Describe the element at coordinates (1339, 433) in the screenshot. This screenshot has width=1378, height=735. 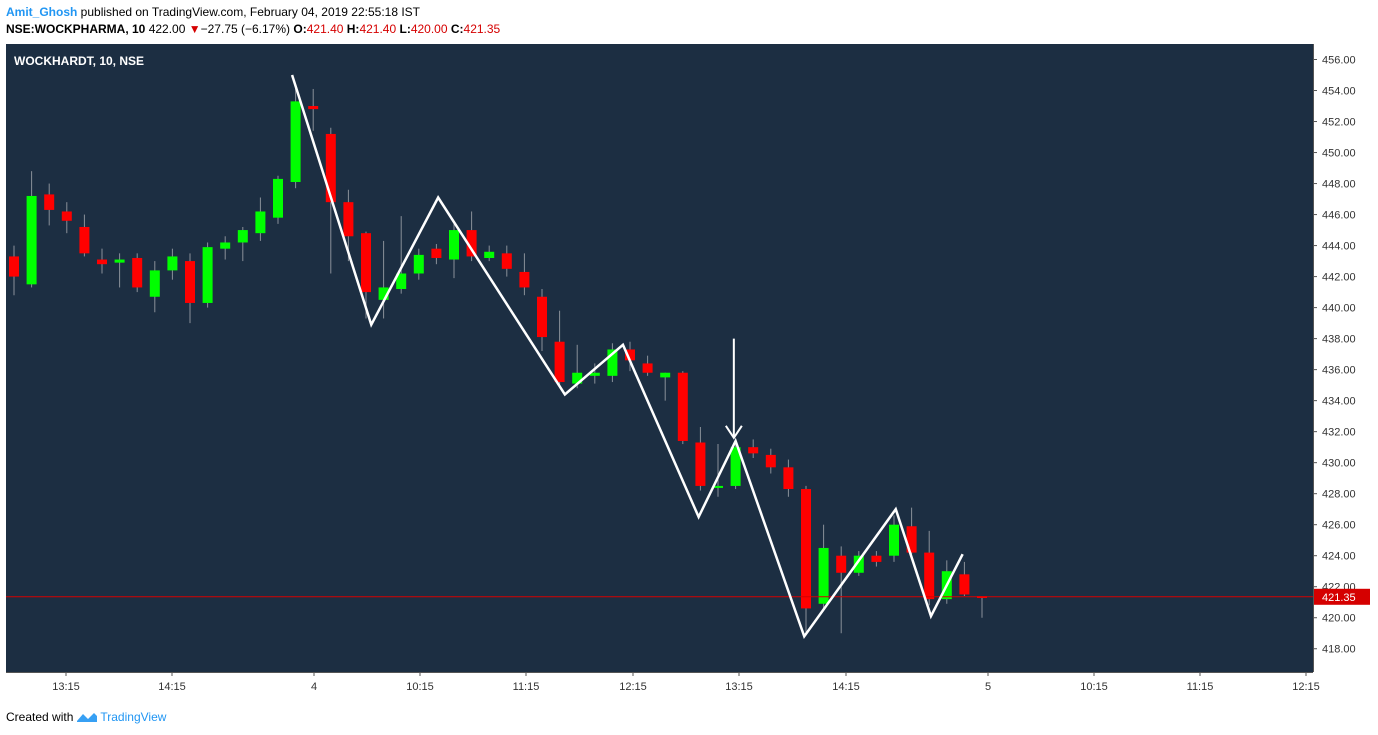
I see `y-tick-label: 432.00` at that location.